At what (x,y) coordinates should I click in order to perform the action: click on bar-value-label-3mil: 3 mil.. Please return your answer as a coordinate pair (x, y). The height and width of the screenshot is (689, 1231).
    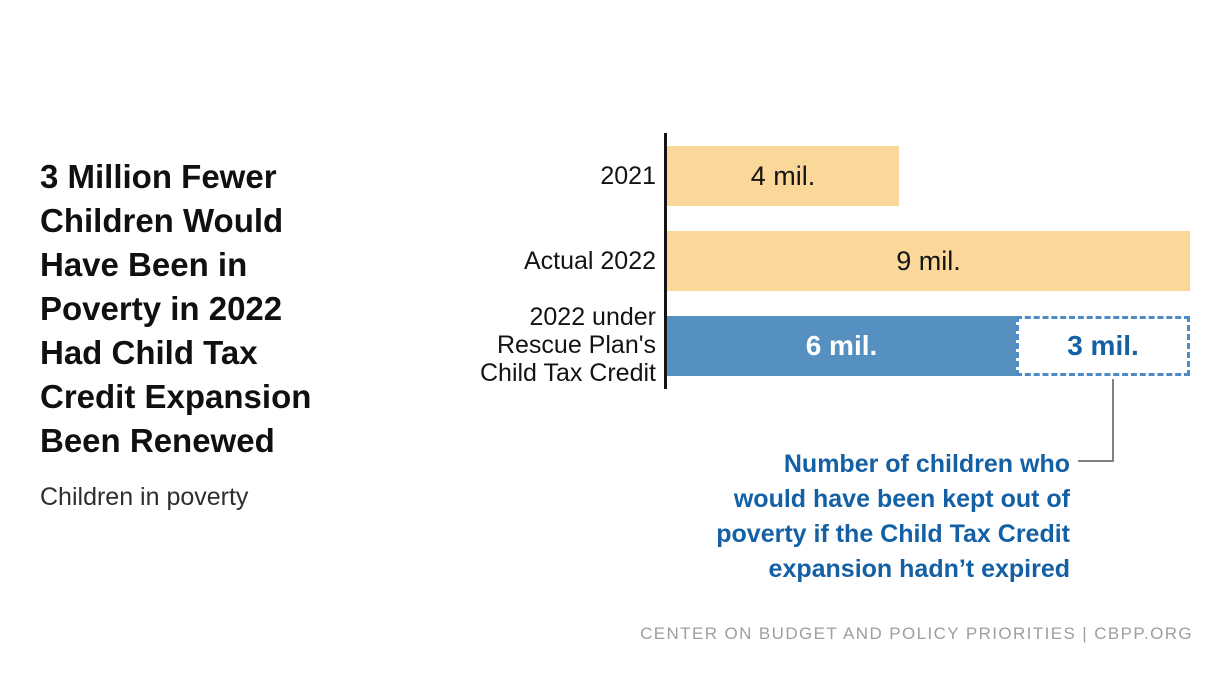
    Looking at the image, I should click on (1103, 345).